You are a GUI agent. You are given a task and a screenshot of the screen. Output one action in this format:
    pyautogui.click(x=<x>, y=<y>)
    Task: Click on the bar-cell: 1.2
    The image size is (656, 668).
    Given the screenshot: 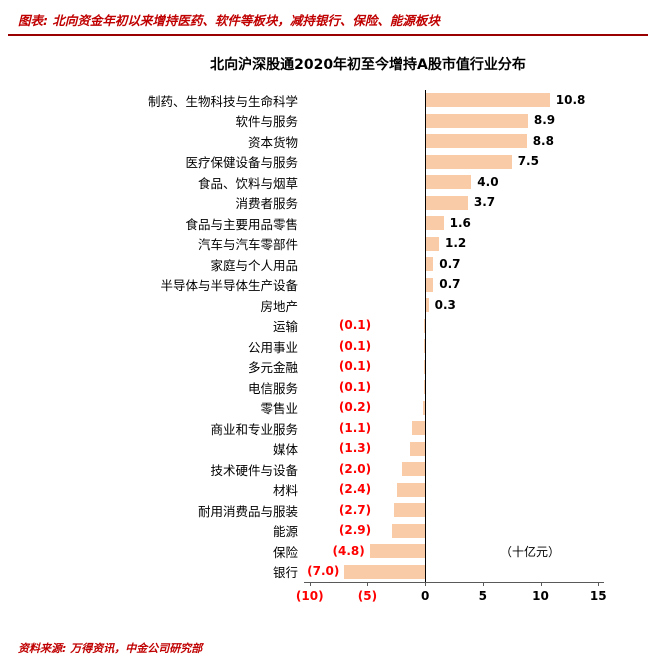 What is the action you would take?
    pyautogui.click(x=454, y=244)
    